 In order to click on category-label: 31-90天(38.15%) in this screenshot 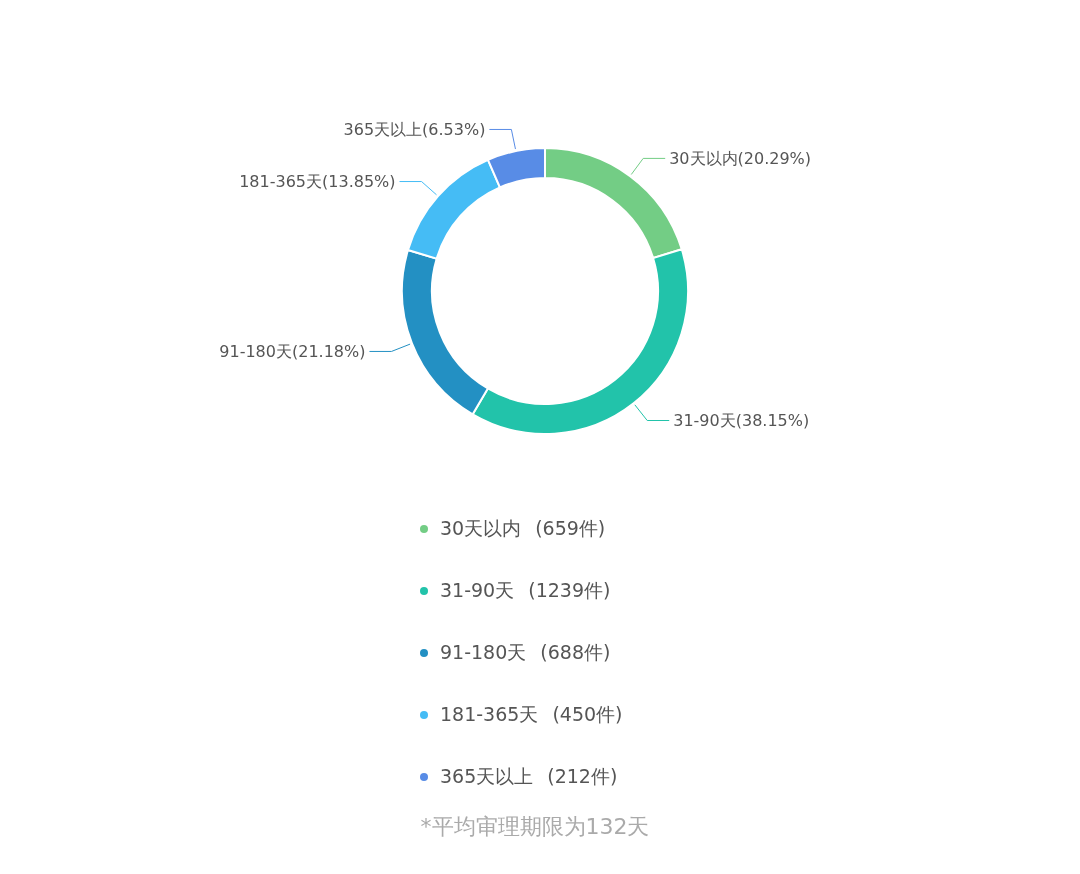, I will do `click(741, 421)`.